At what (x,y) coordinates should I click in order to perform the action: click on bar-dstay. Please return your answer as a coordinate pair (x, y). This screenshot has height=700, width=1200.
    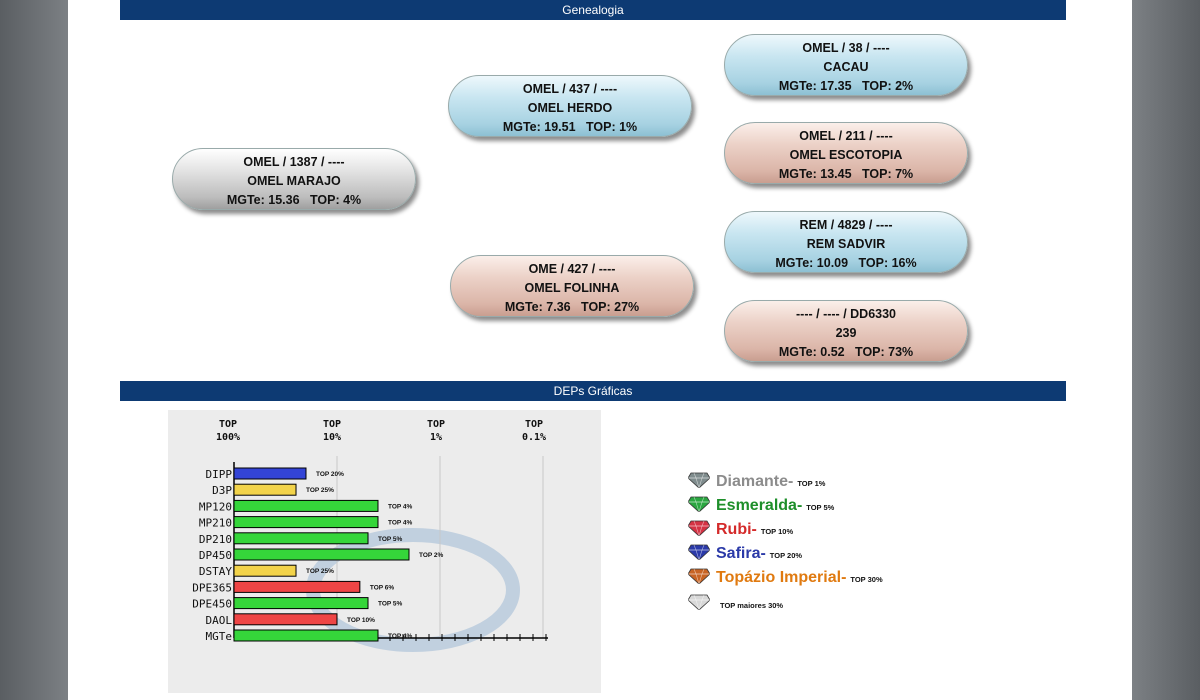
    Looking at the image, I should click on (265, 570).